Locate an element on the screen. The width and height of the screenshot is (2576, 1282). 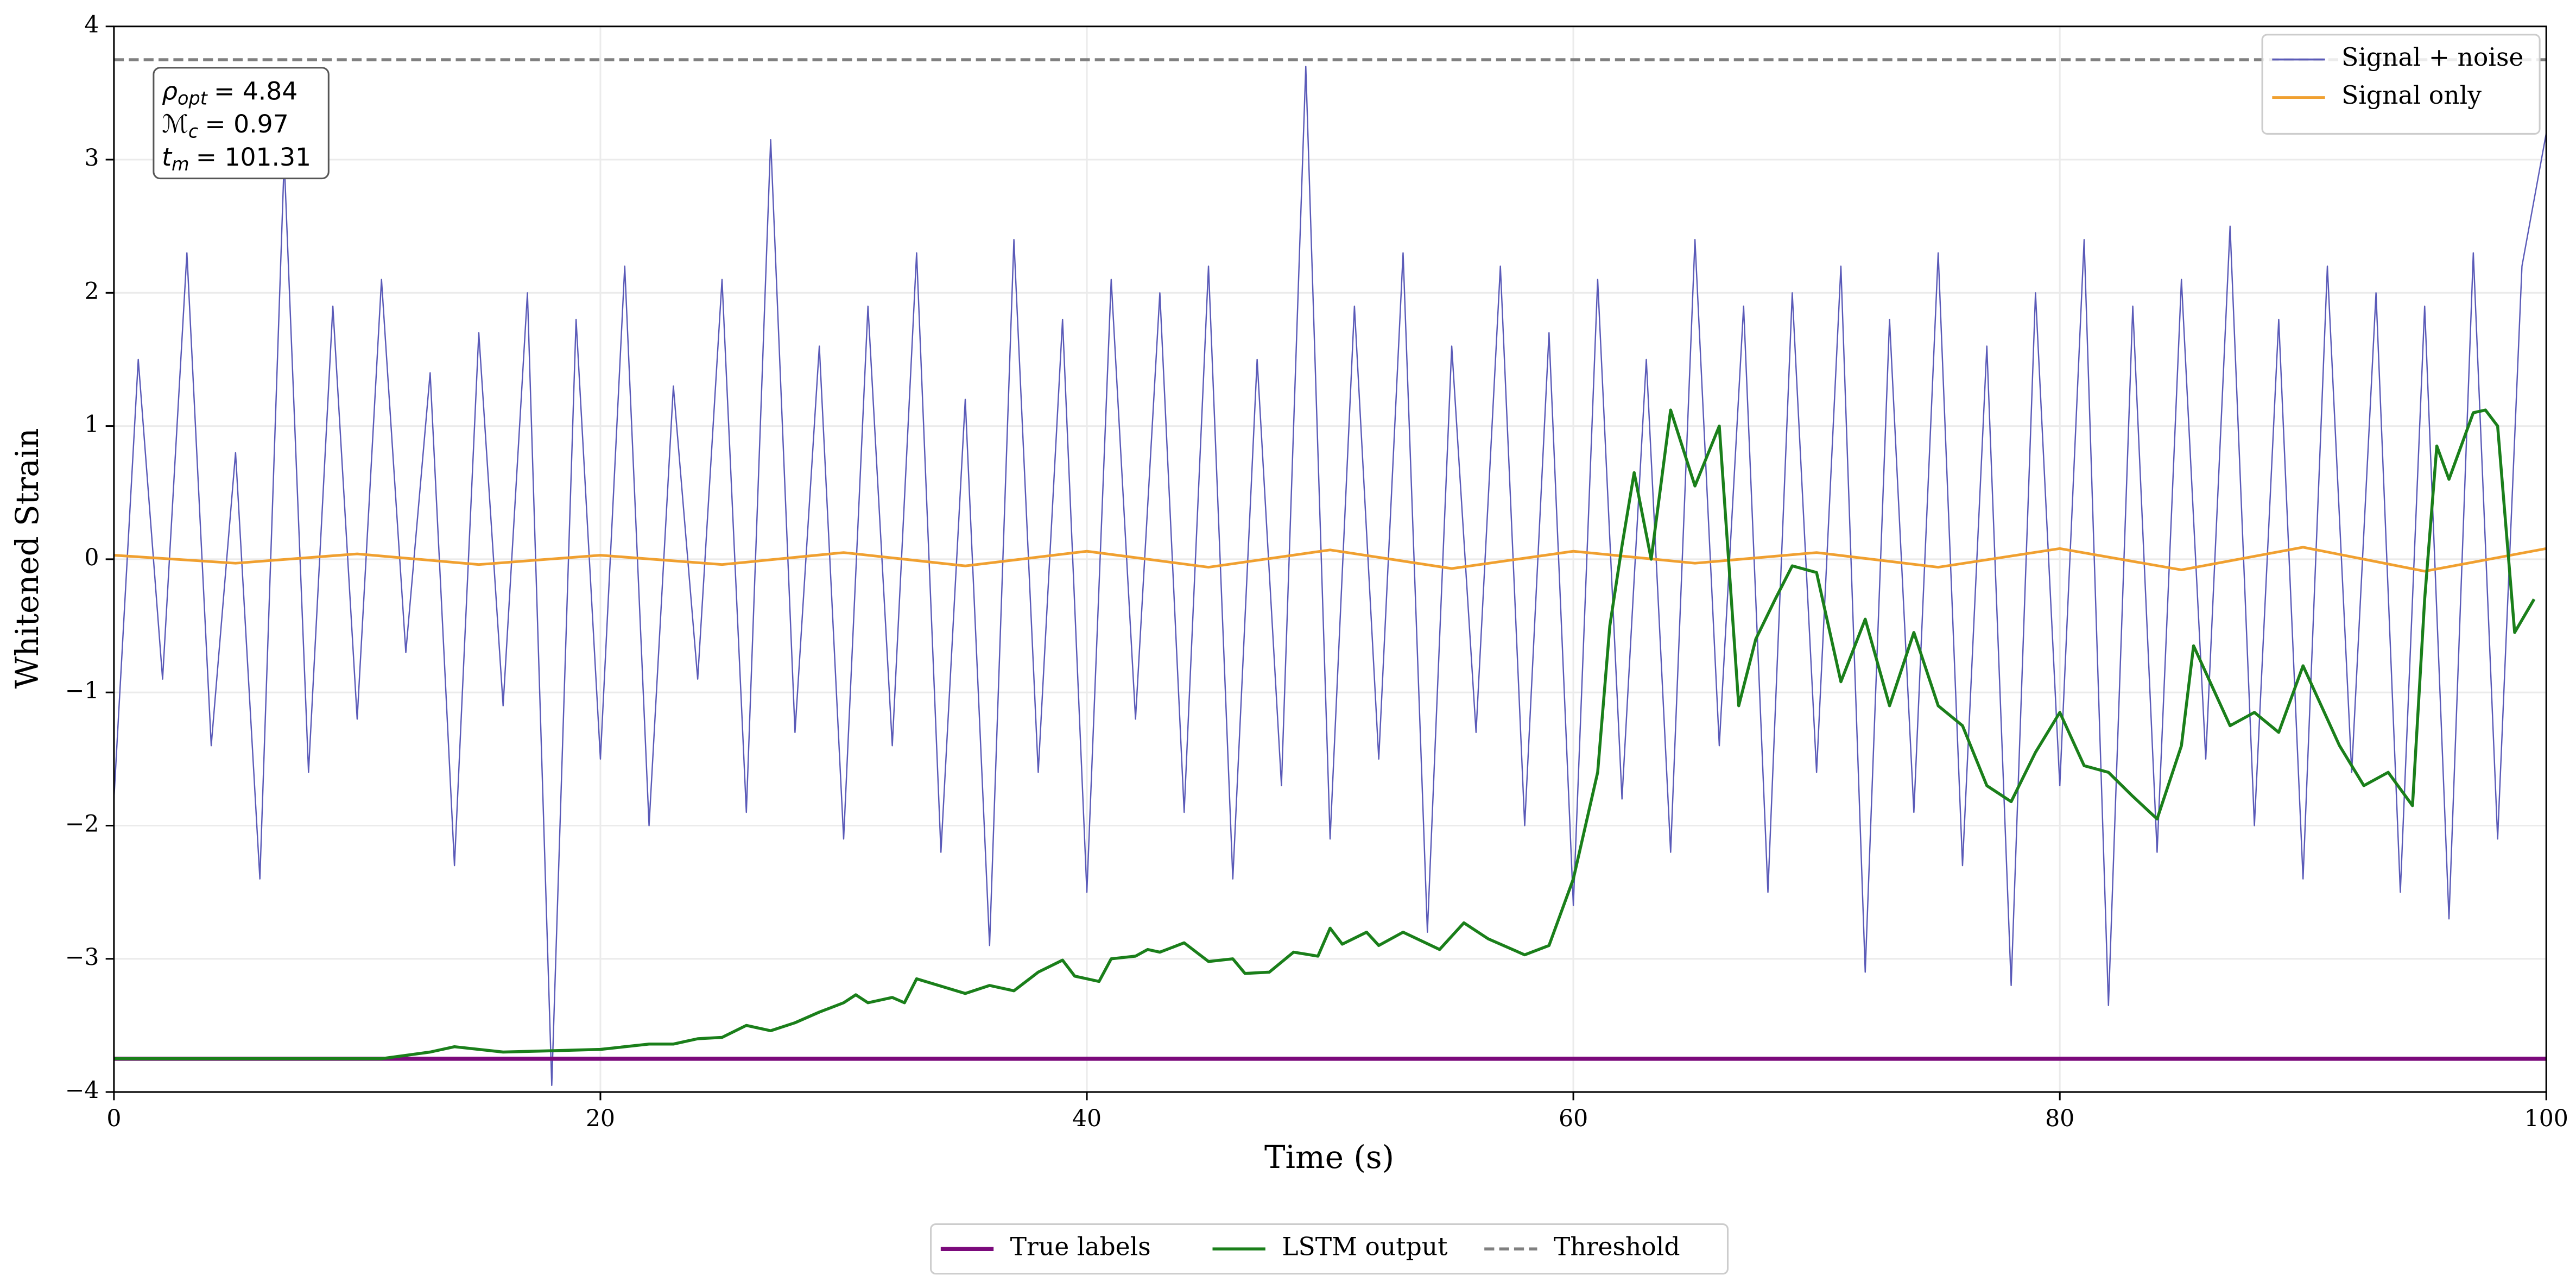
legend-label: Threshold is located at coordinates (1617, 1247).